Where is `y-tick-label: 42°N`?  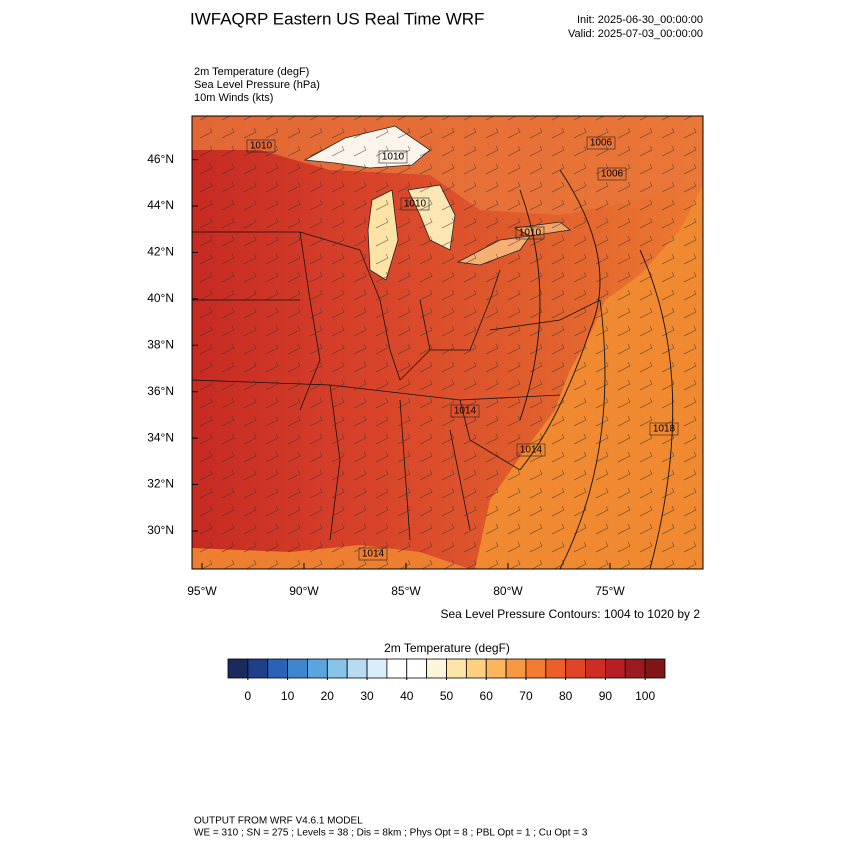
y-tick-label: 42°N is located at coordinates (160, 252).